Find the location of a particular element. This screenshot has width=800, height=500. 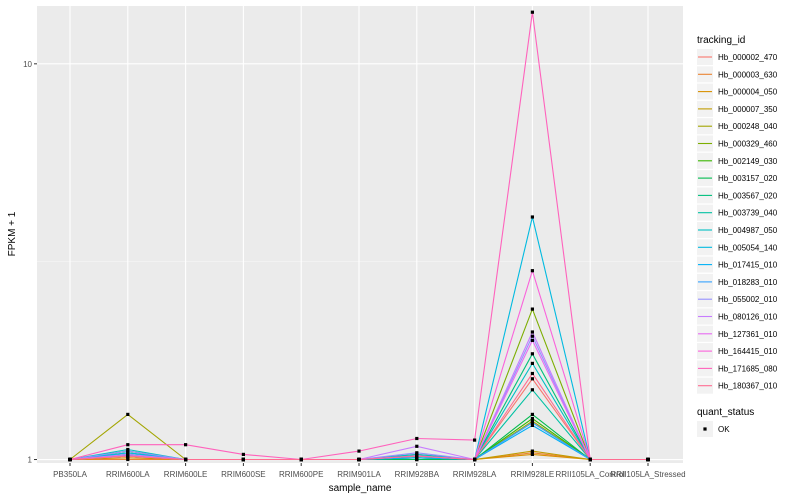

legend-item: Hb_003157_020 is located at coordinates (737, 178).